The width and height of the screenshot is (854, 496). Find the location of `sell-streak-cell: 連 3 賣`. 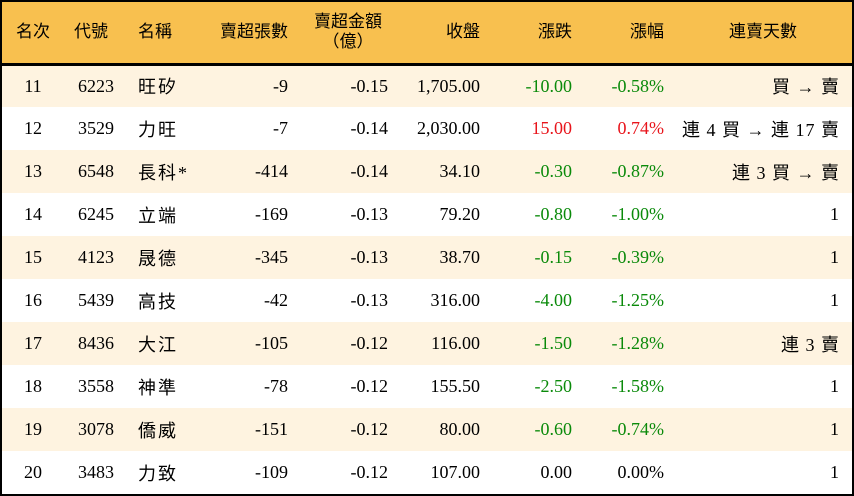

sell-streak-cell: 連 3 賣 is located at coordinates (810, 344).